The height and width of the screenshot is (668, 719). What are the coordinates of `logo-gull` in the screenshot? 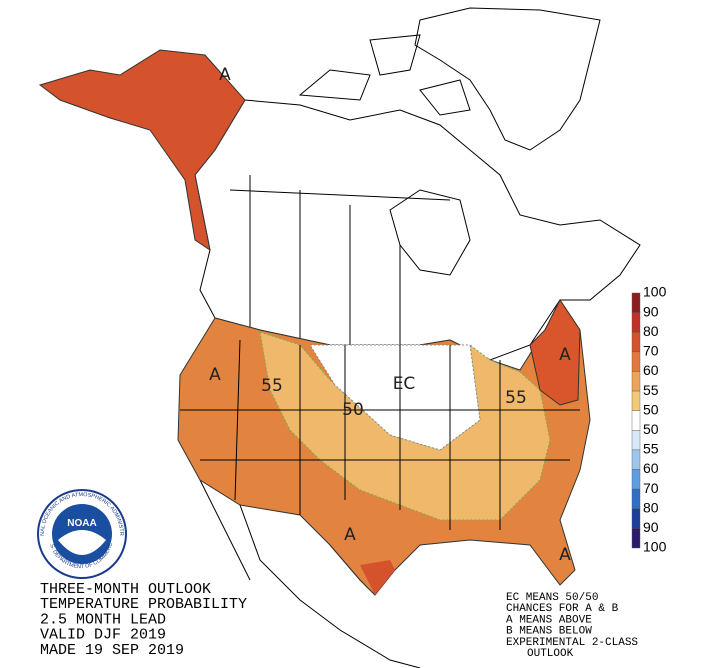 It's located at (82, 542).